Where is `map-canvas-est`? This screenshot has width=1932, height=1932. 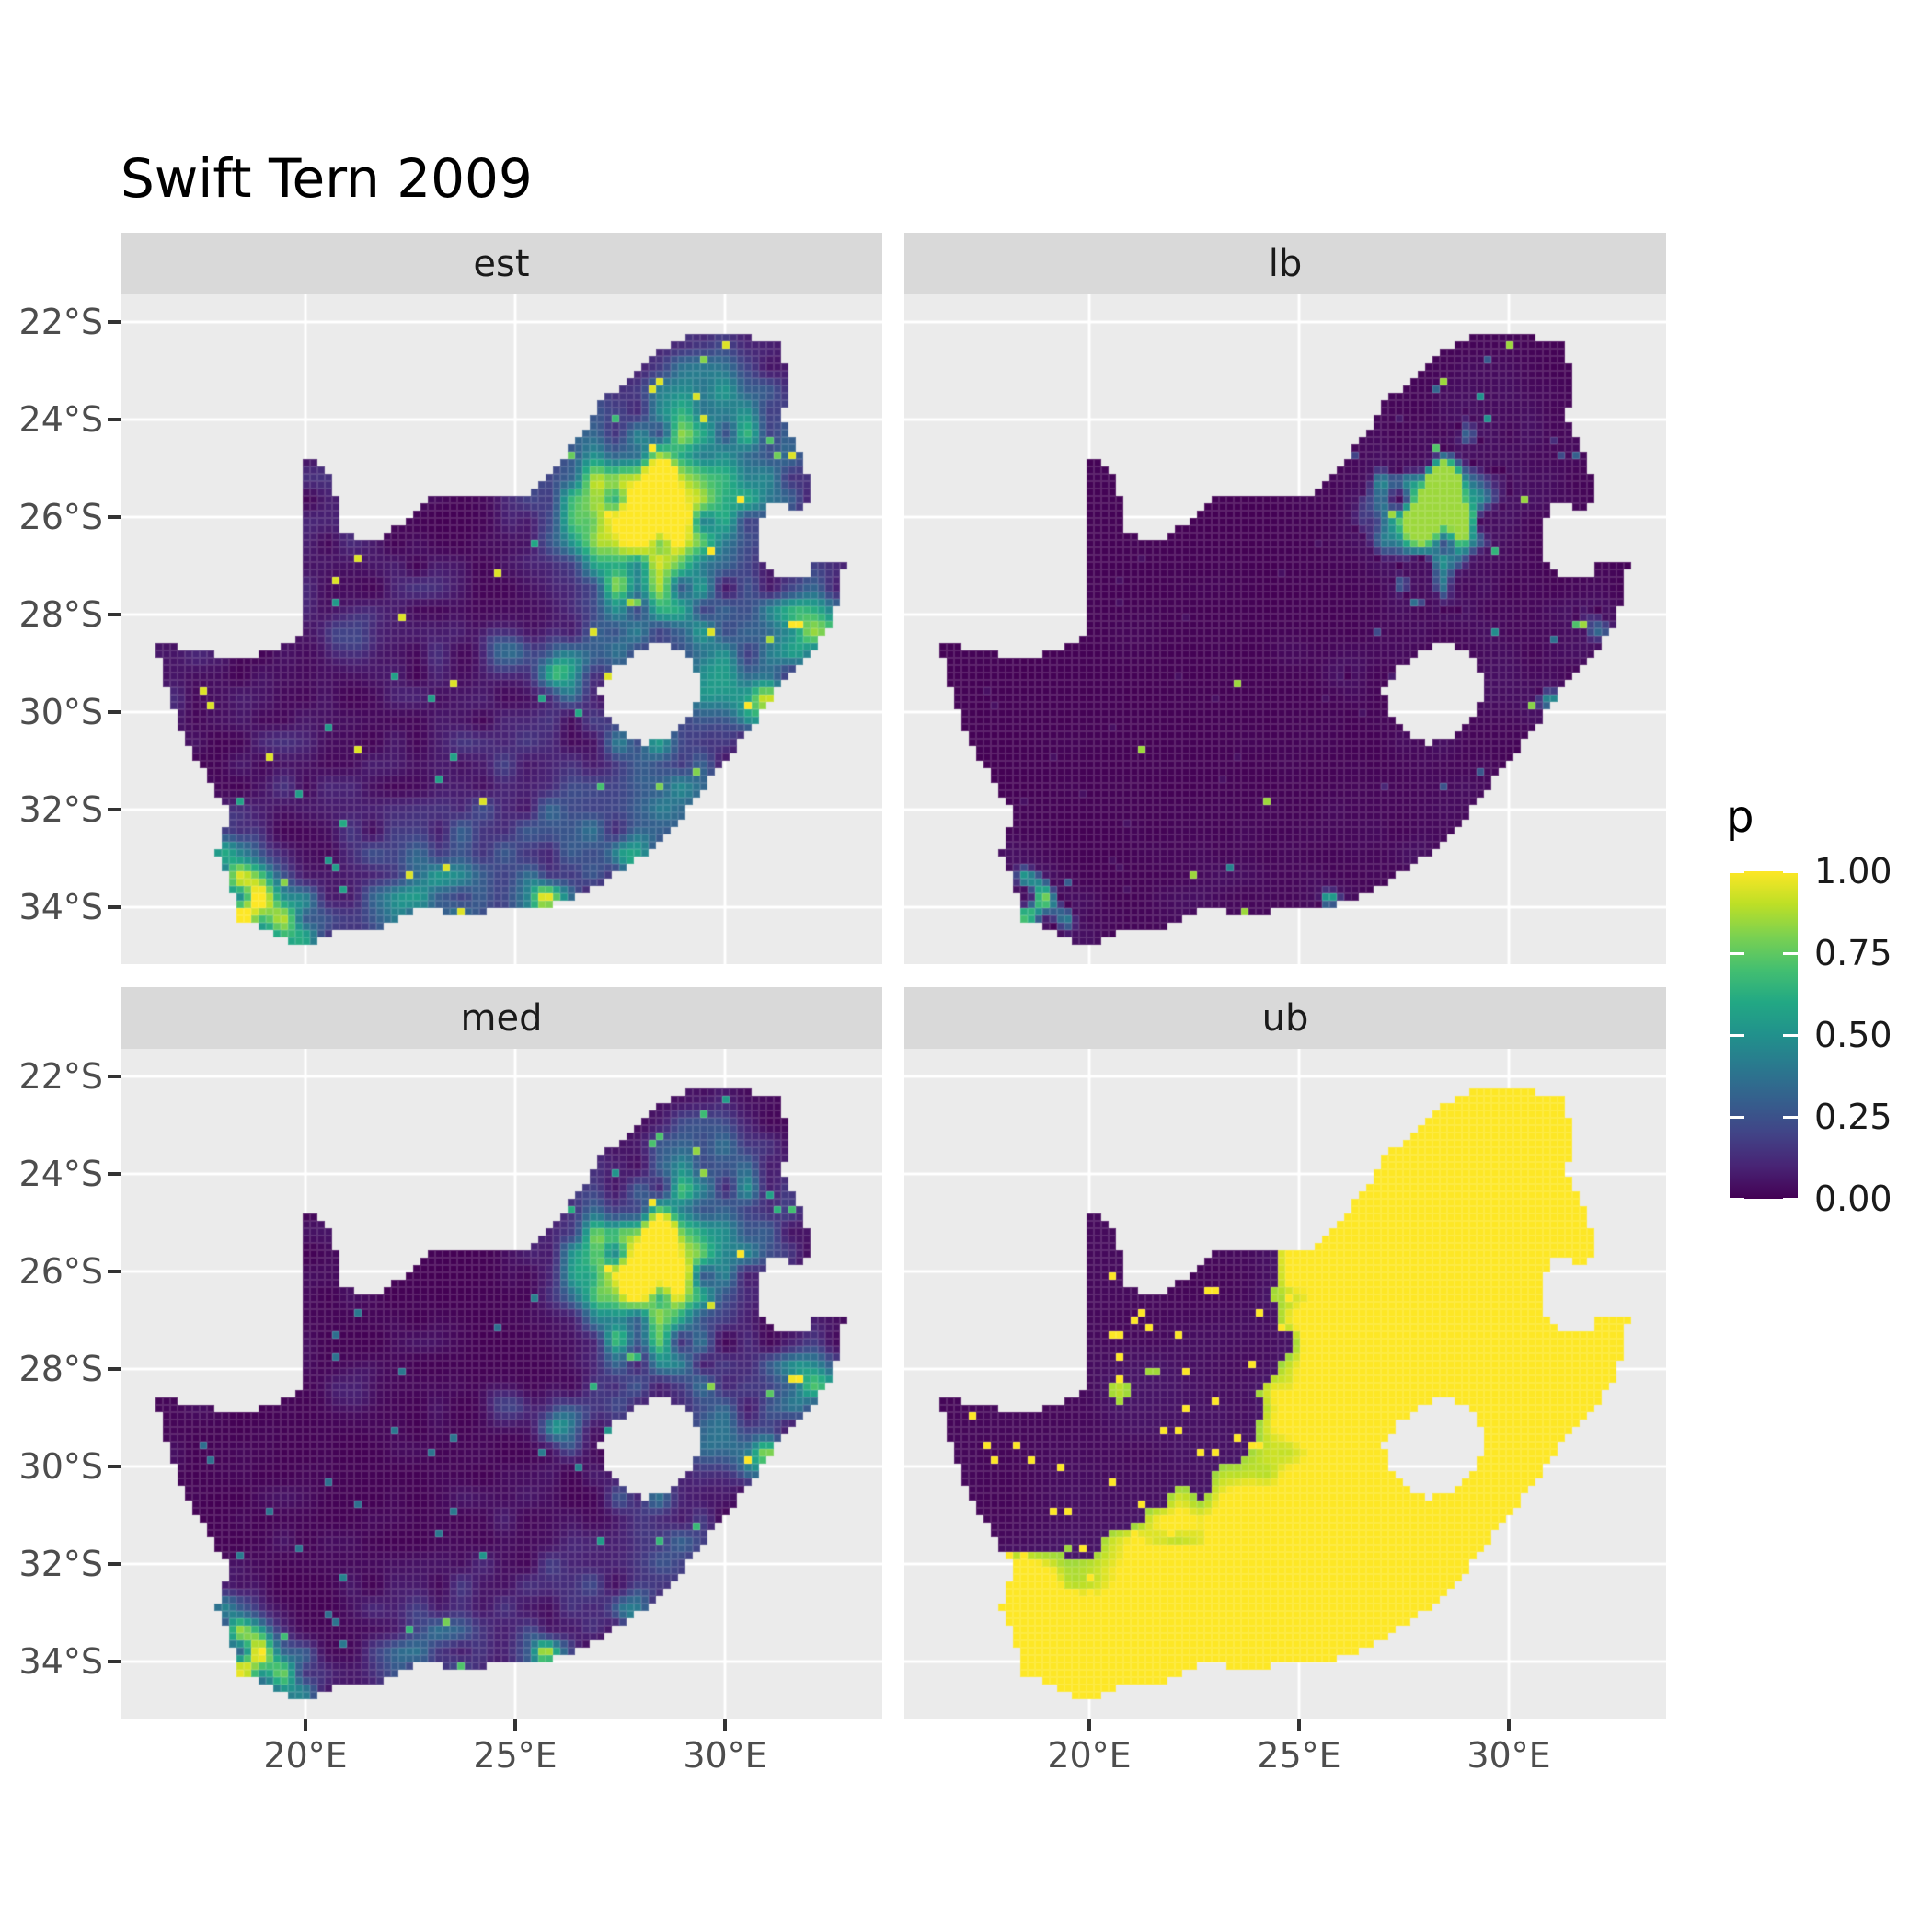
map-canvas-est is located at coordinates (501, 629).